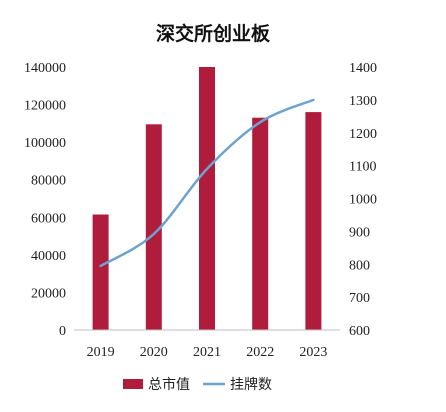 This screenshot has height=412, width=446. Describe the element at coordinates (154, 352) in the screenshot. I see `x-tick-label: 2020` at that location.